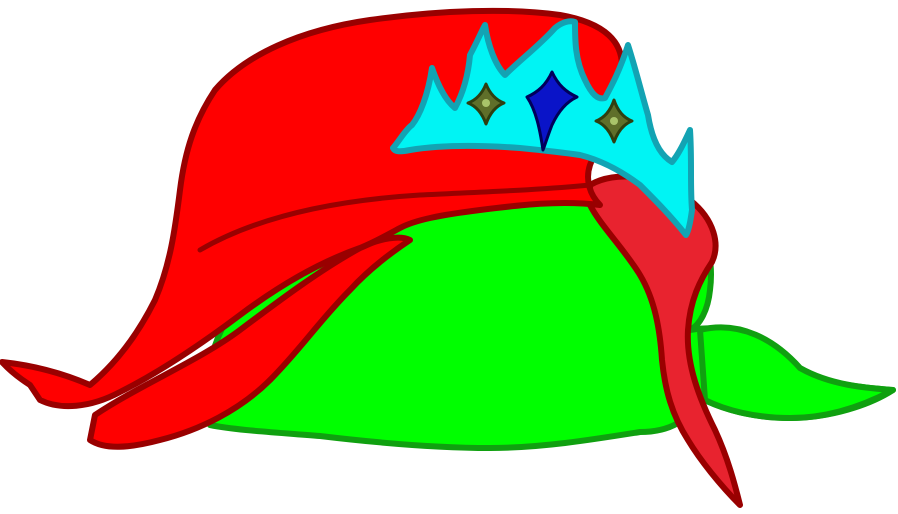 This screenshot has height=514, width=898. What do you see at coordinates (486, 103) in the screenshot?
I see `left-gem-sparkle` at bounding box center [486, 103].